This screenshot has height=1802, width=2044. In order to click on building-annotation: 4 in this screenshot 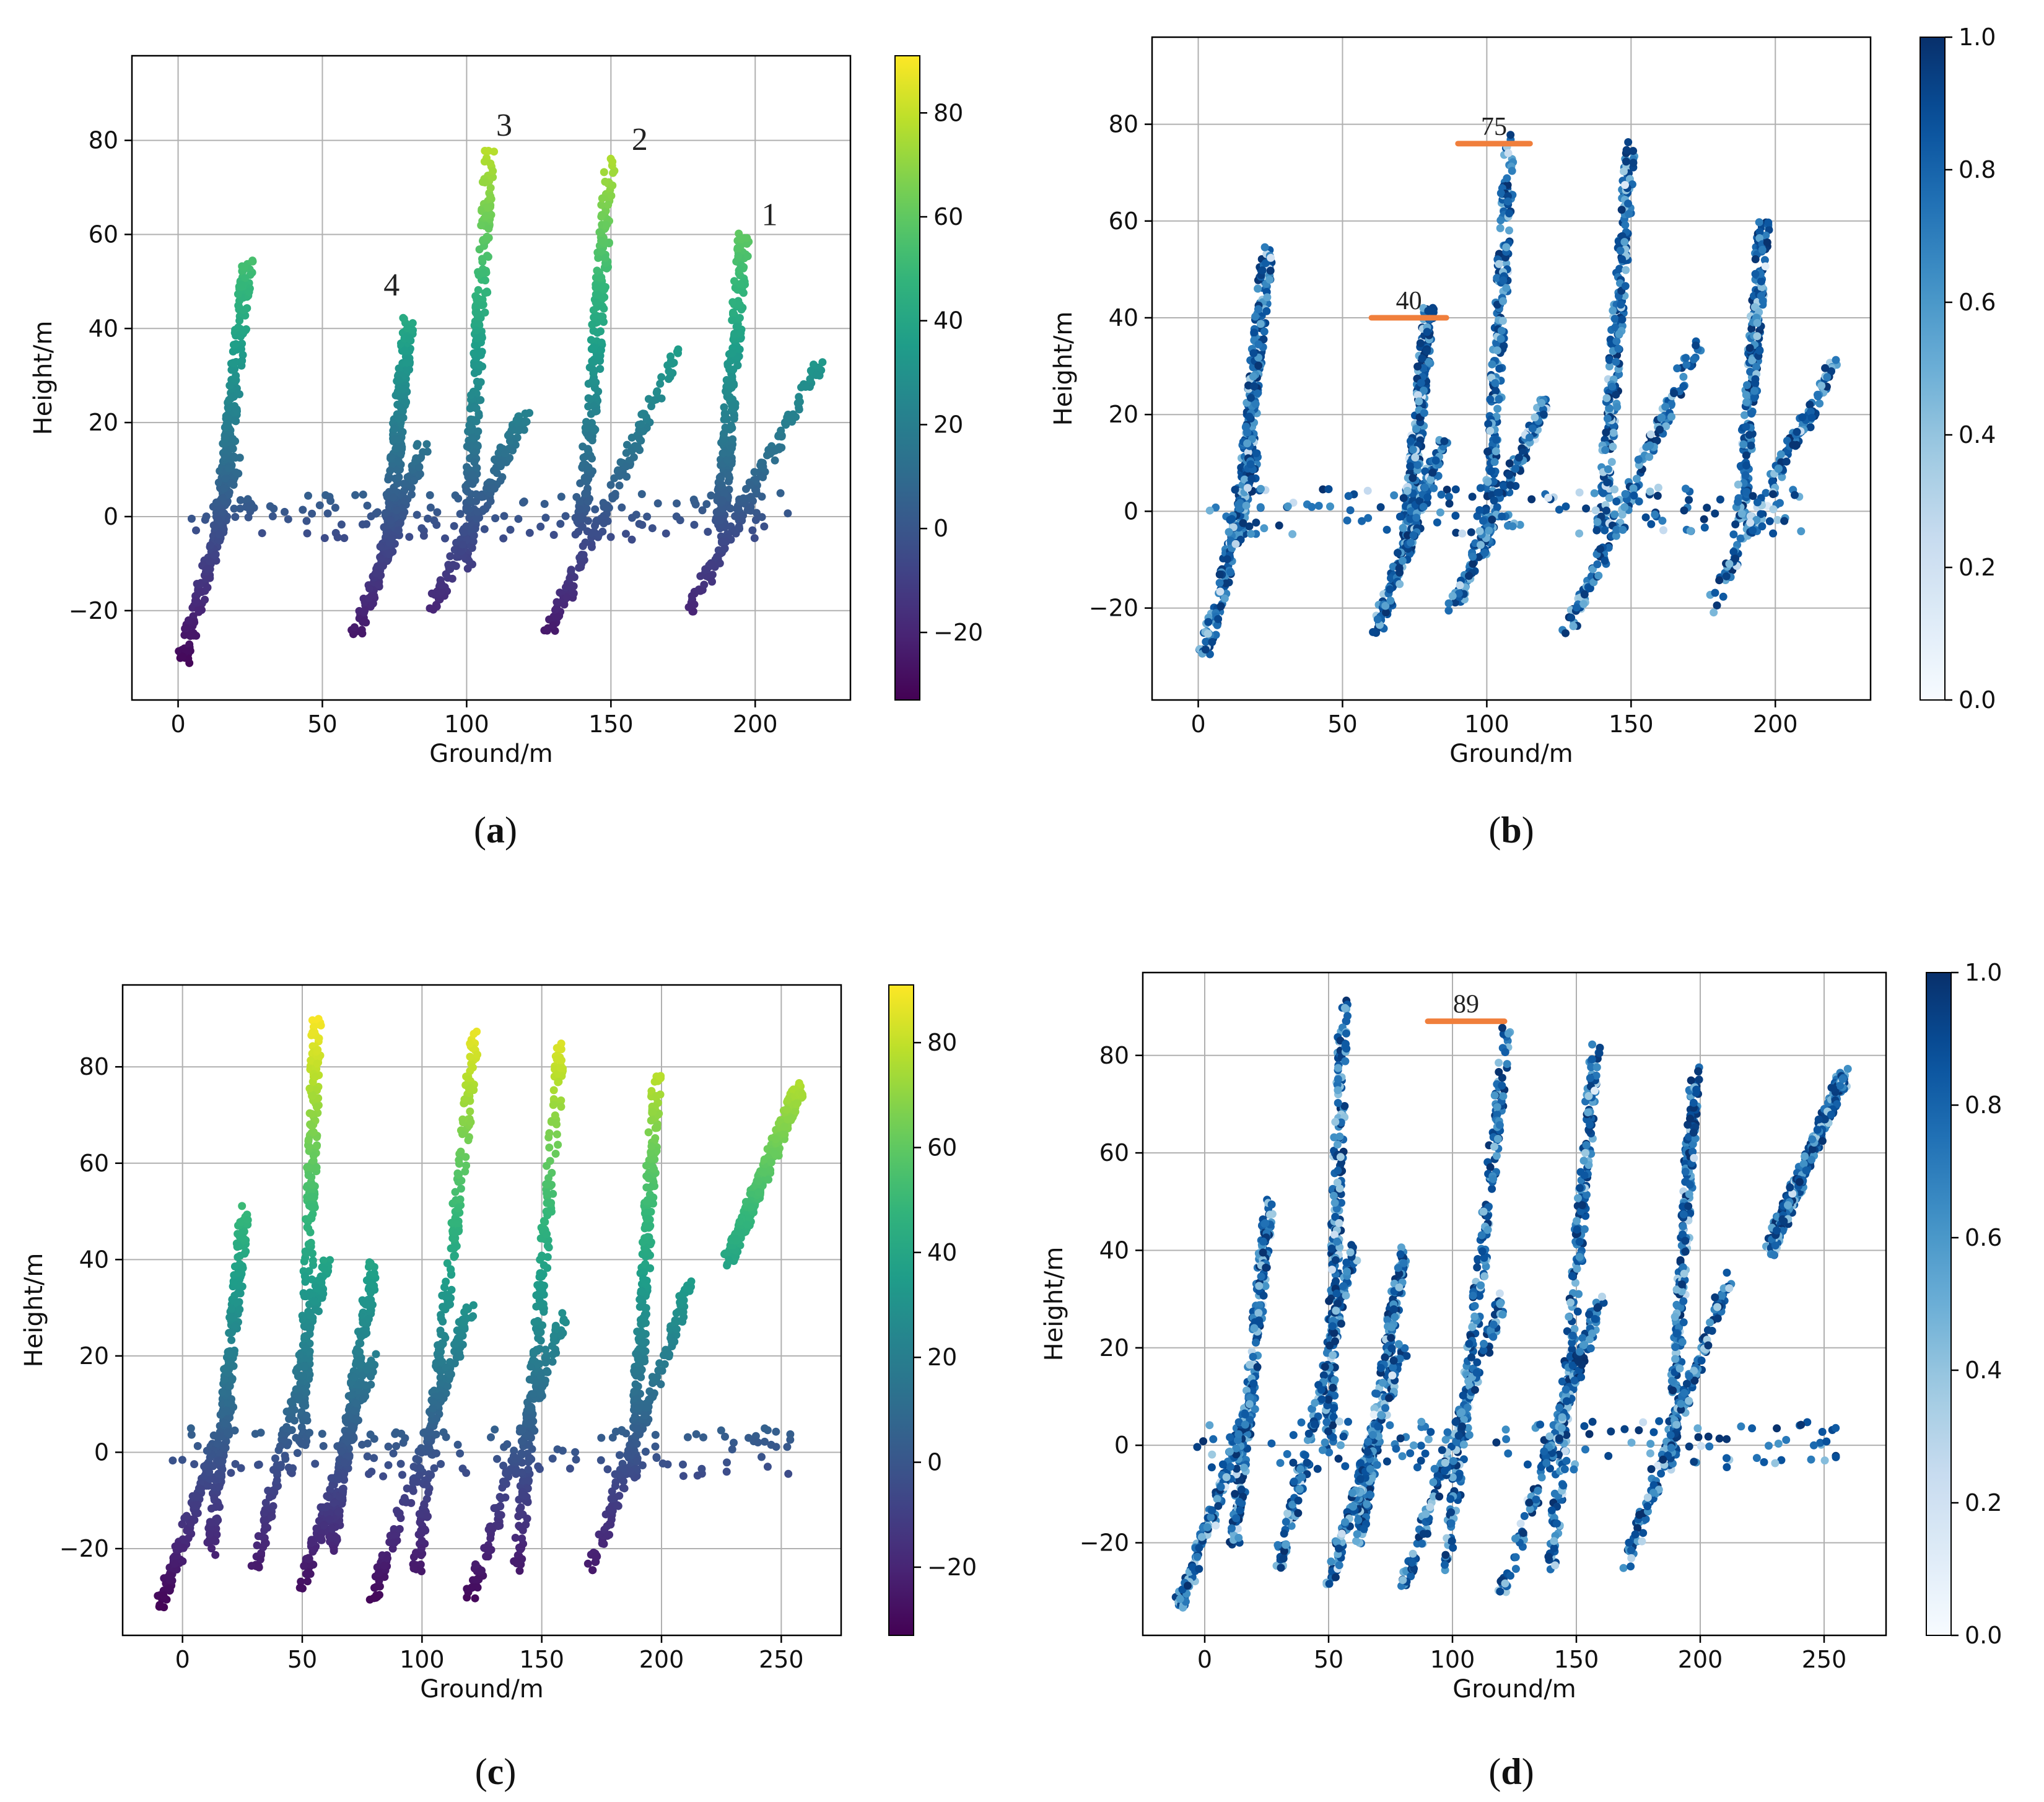, I will do `click(391, 285)`.